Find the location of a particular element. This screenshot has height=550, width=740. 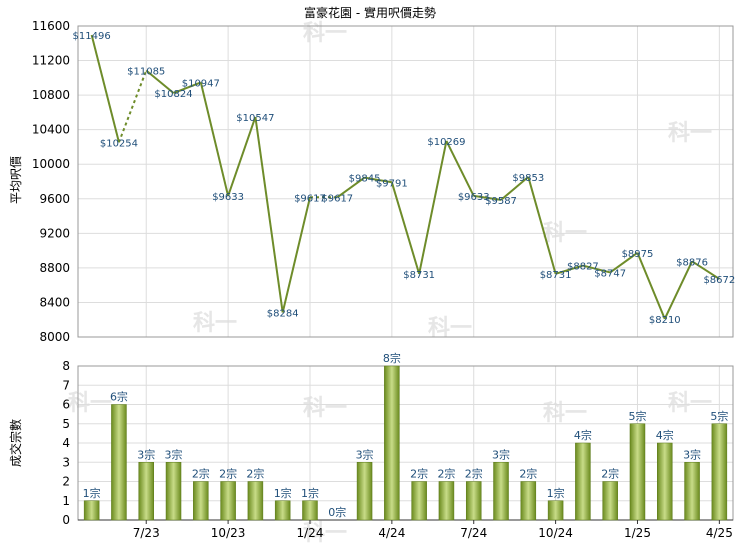

price-y-tick-7: 10800 is located at coordinates (51, 95).